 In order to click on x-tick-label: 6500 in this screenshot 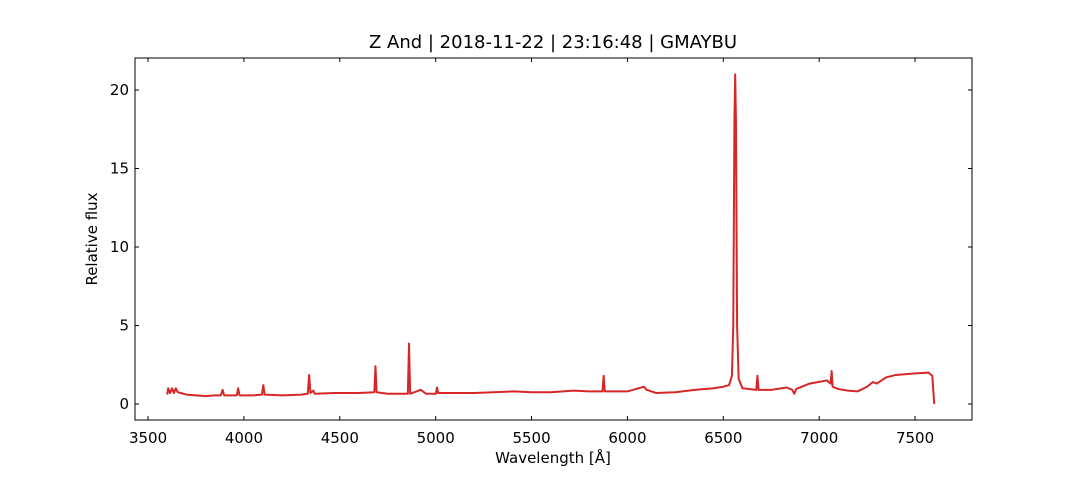, I will do `click(723, 438)`.